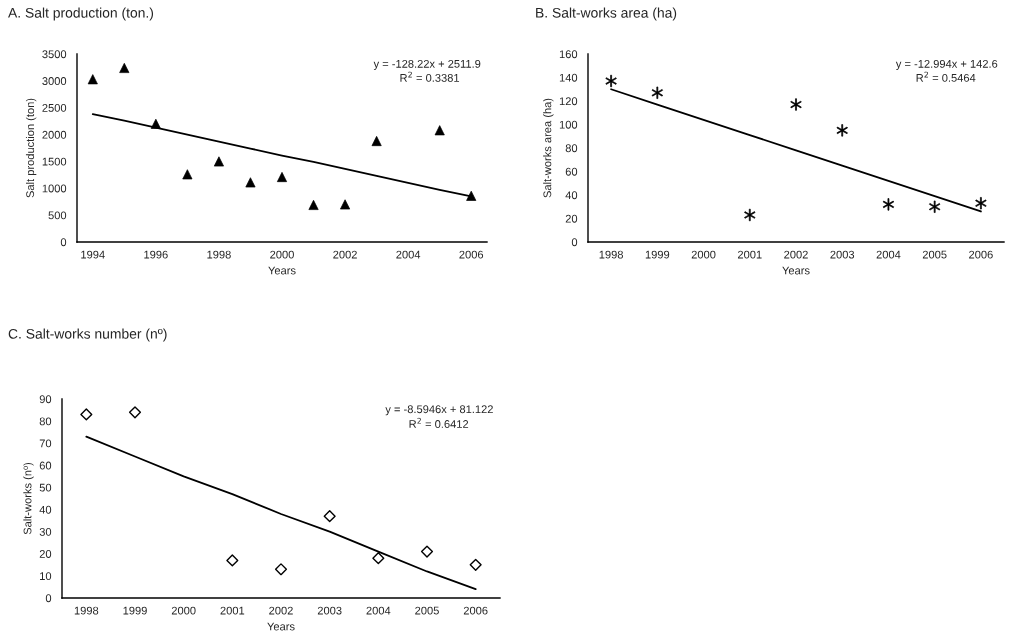  Describe the element at coordinates (54, 107) in the screenshot. I see `y-tick-label: 2500` at that location.